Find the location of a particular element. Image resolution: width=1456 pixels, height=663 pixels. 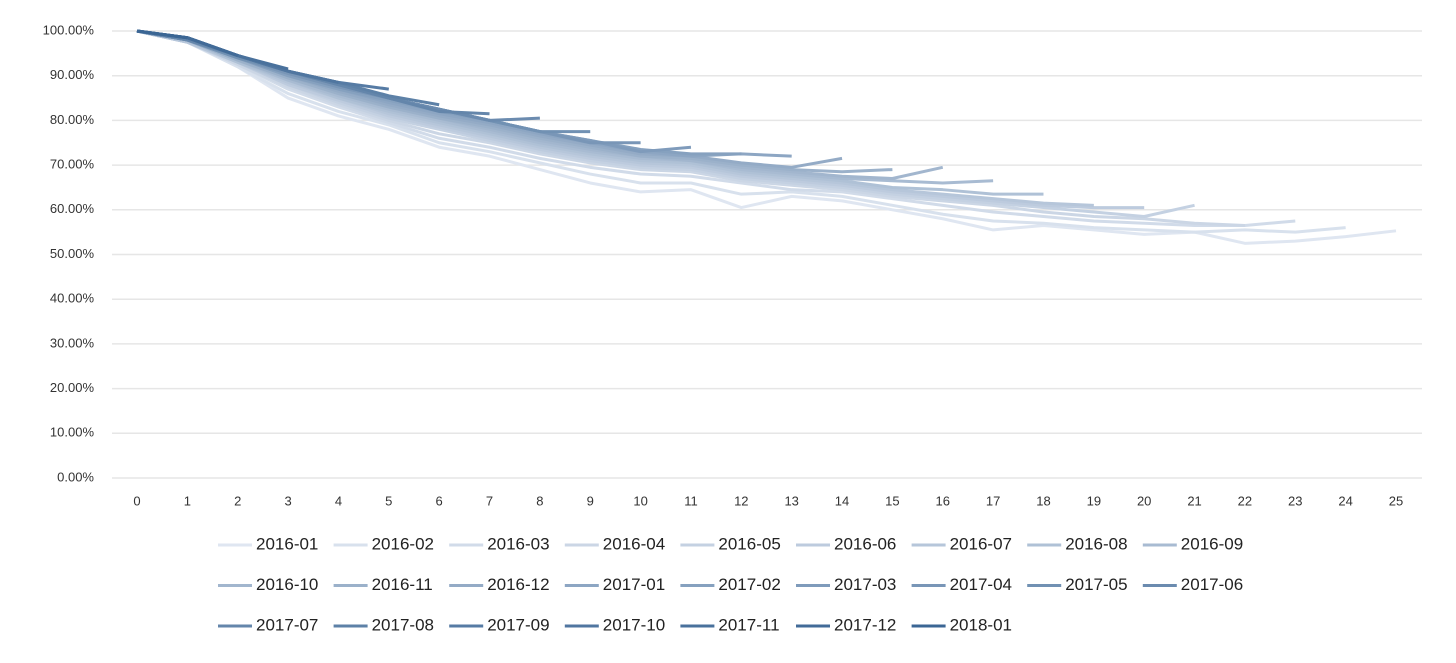

legend-label: 2017-04 is located at coordinates (981, 584).